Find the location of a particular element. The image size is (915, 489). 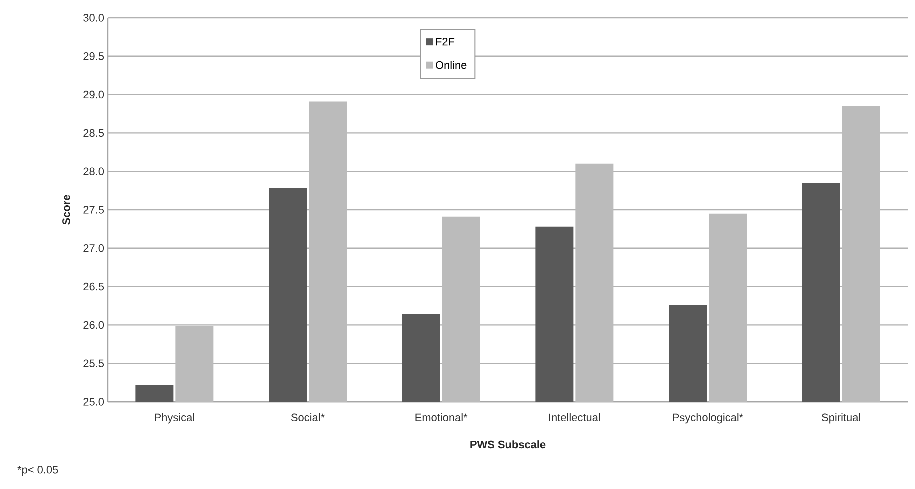

y-tick-label: 26.5 is located at coordinates (94, 286).